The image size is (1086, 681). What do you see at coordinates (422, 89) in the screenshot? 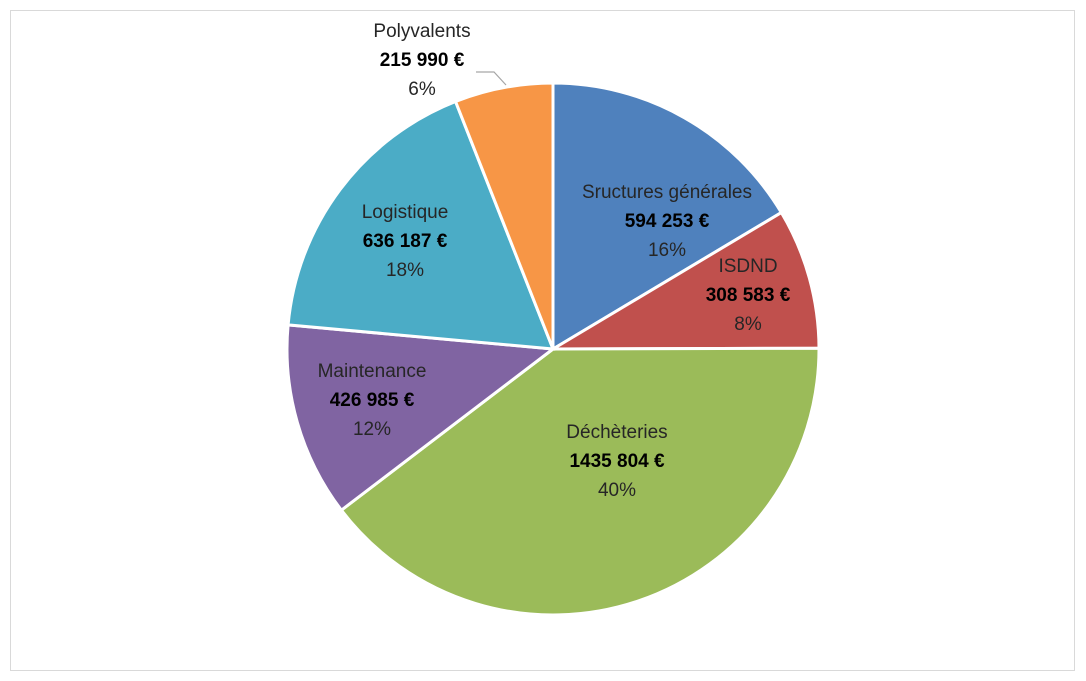
I see `data-label-percent: 6%` at bounding box center [422, 89].